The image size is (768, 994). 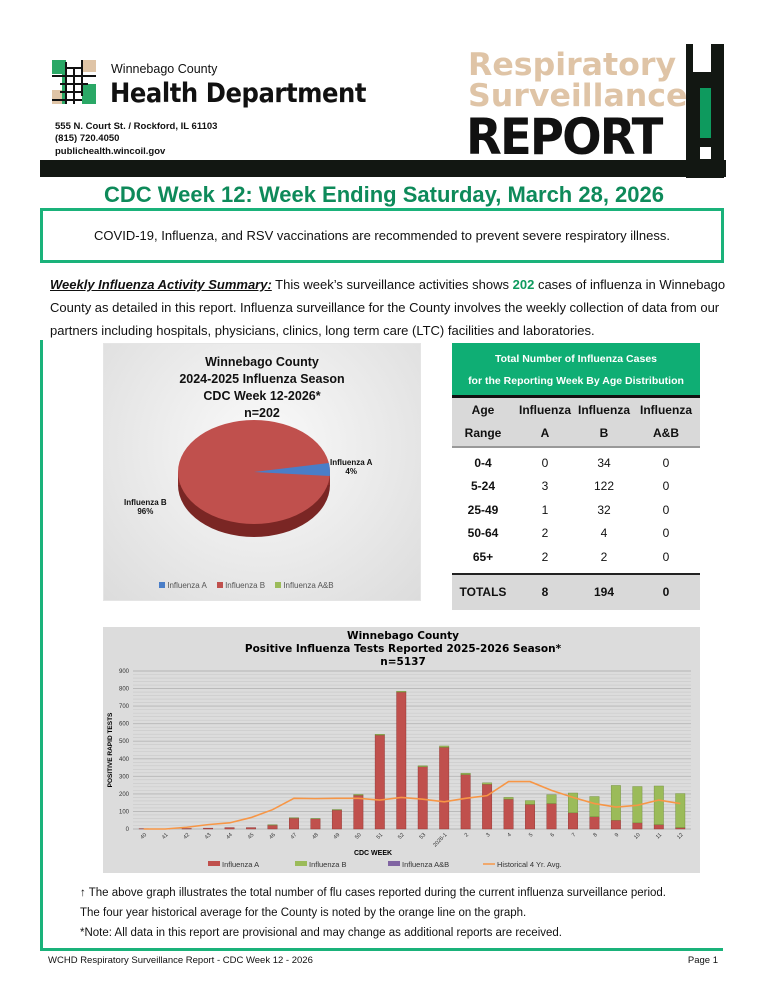 I want to click on column-header: Range, so click(x=483, y=432).